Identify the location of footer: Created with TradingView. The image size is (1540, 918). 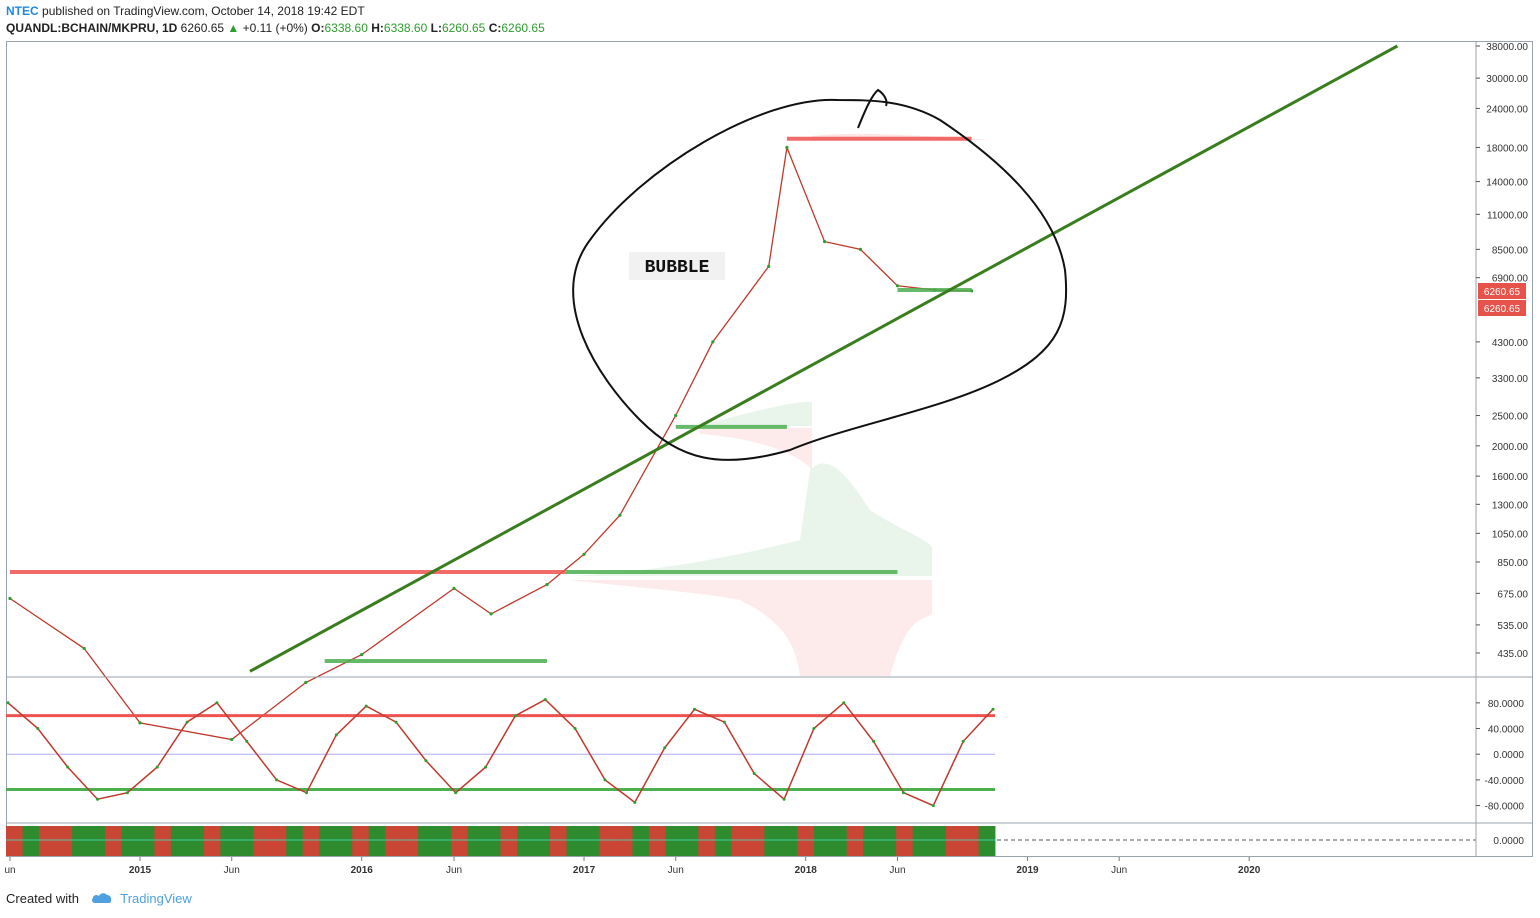
(99, 899).